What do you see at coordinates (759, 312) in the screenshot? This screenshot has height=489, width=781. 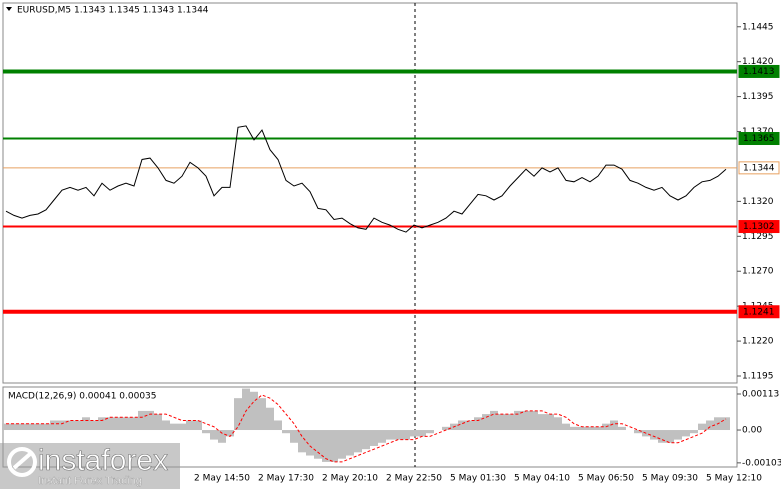 I see `level-label: 1.1241` at bounding box center [759, 312].